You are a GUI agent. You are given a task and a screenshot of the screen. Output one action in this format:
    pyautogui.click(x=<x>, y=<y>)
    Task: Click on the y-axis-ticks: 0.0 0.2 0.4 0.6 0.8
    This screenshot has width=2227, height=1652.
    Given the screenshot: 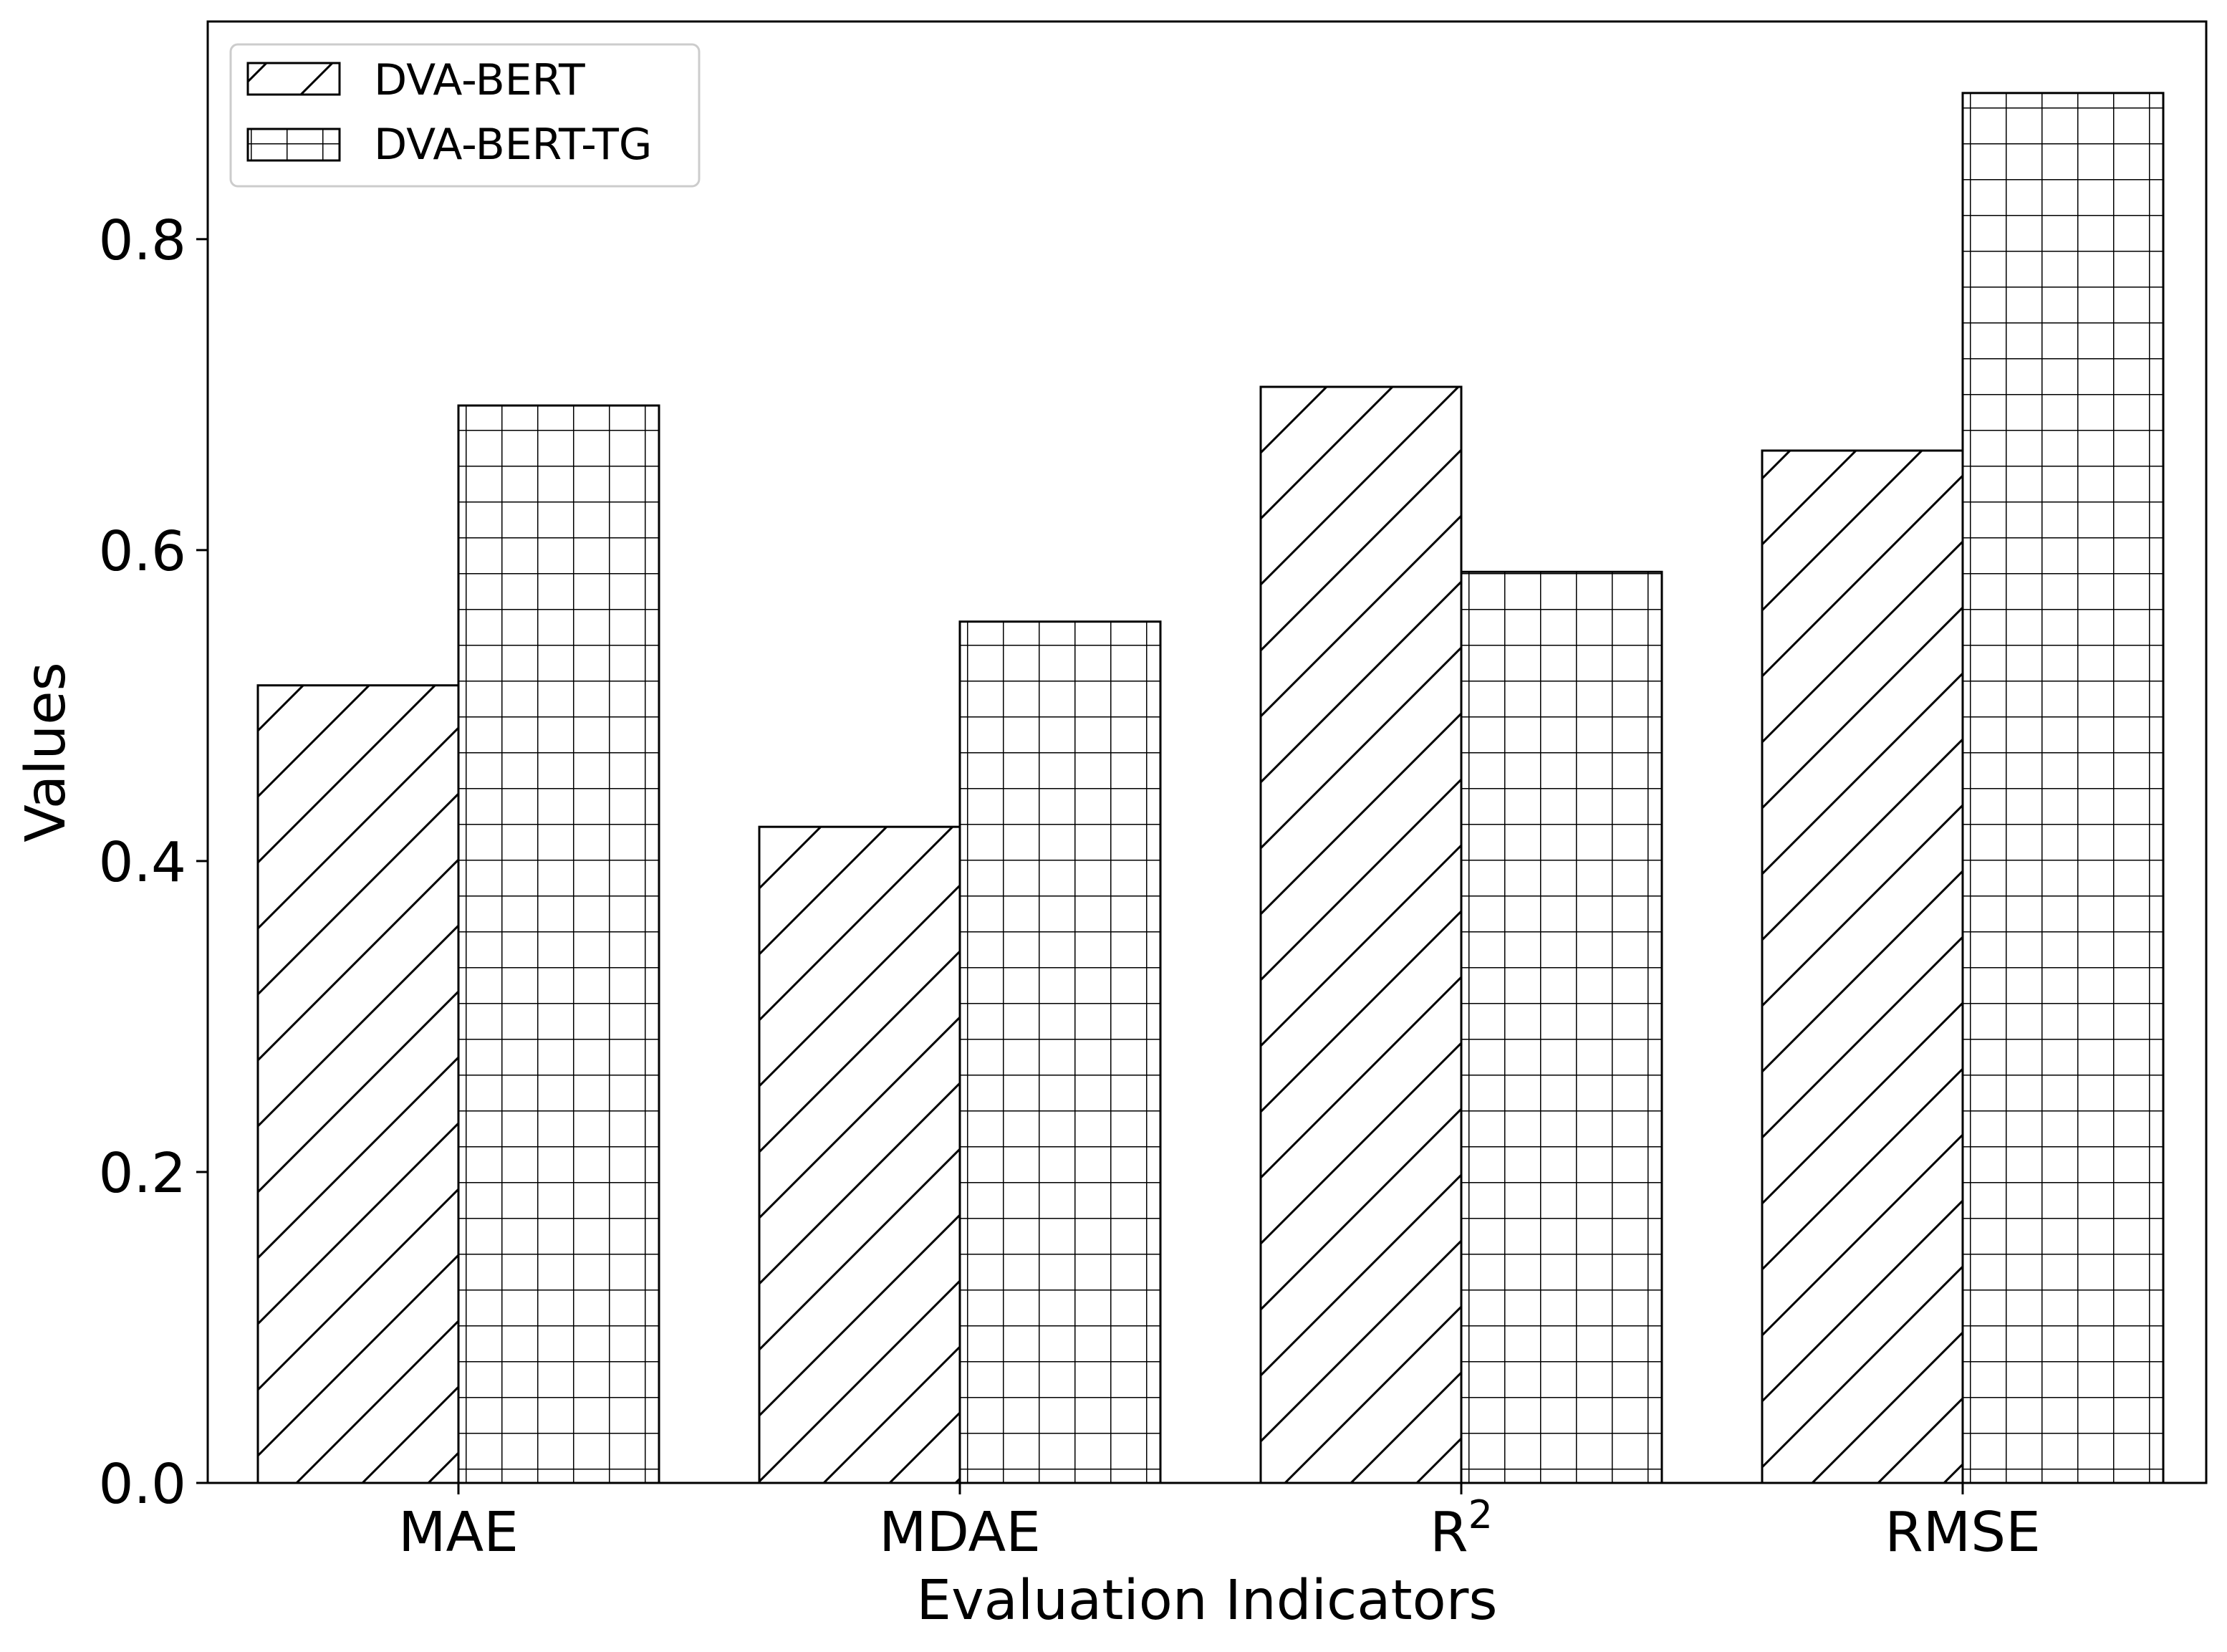 What is the action you would take?
    pyautogui.click(x=153, y=863)
    